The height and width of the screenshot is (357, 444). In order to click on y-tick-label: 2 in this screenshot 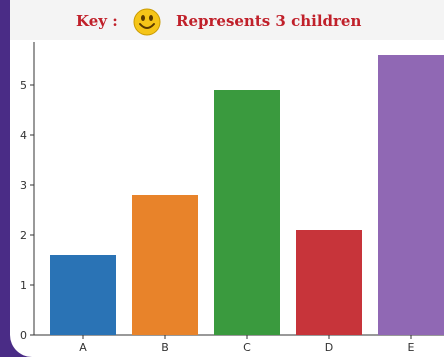, I will do `click(23, 235)`.